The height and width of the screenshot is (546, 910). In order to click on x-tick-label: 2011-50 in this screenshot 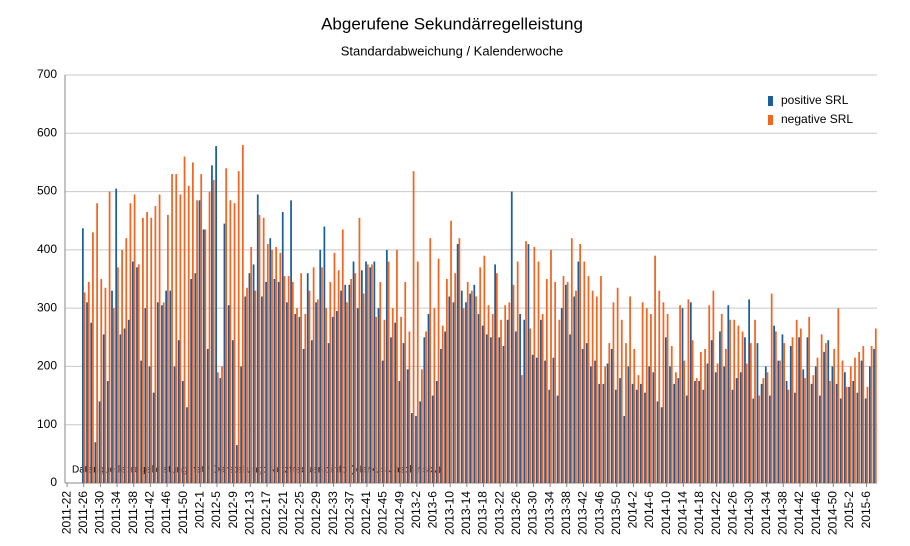, I will do `click(183, 512)`.